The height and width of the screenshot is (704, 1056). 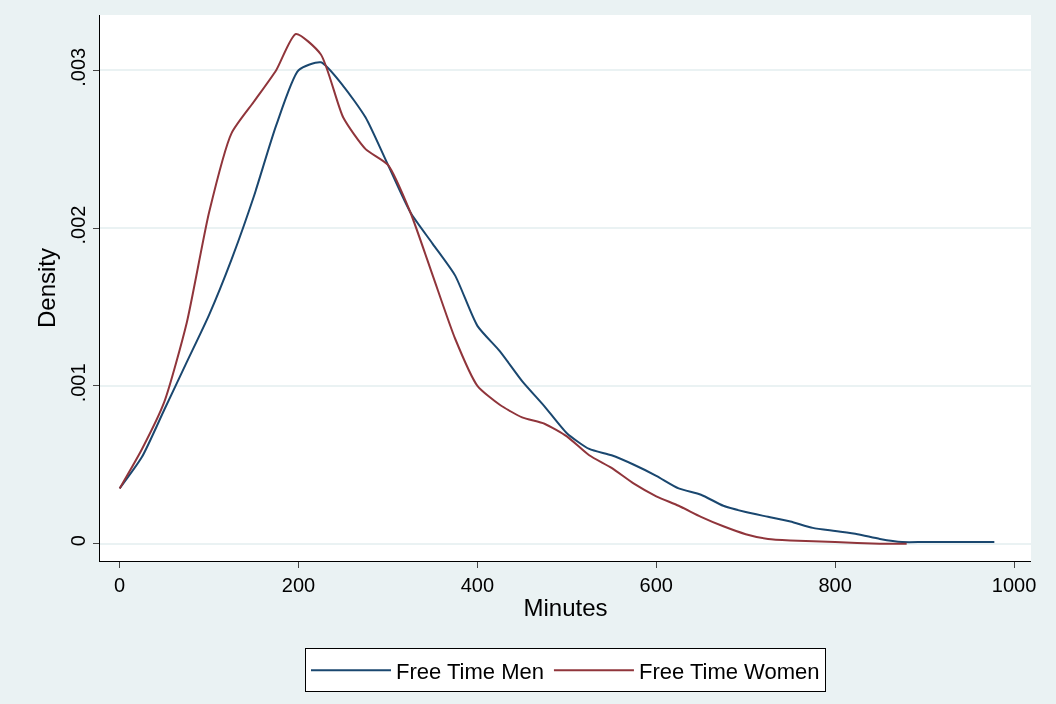 I want to click on x-axis-title: Minutes, so click(x=565, y=608).